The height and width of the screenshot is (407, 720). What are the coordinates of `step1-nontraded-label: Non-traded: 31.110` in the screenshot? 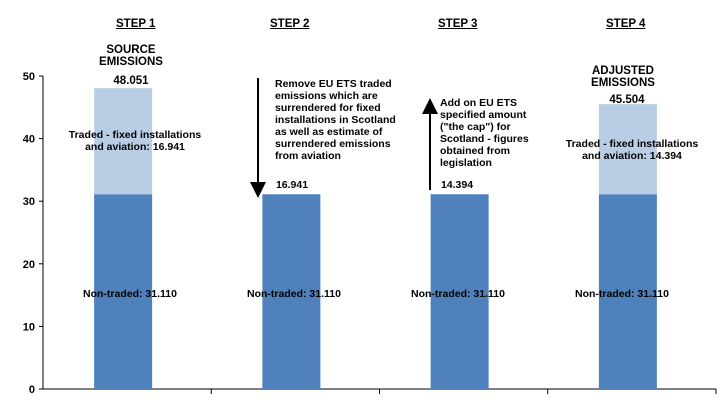 It's located at (130, 294).